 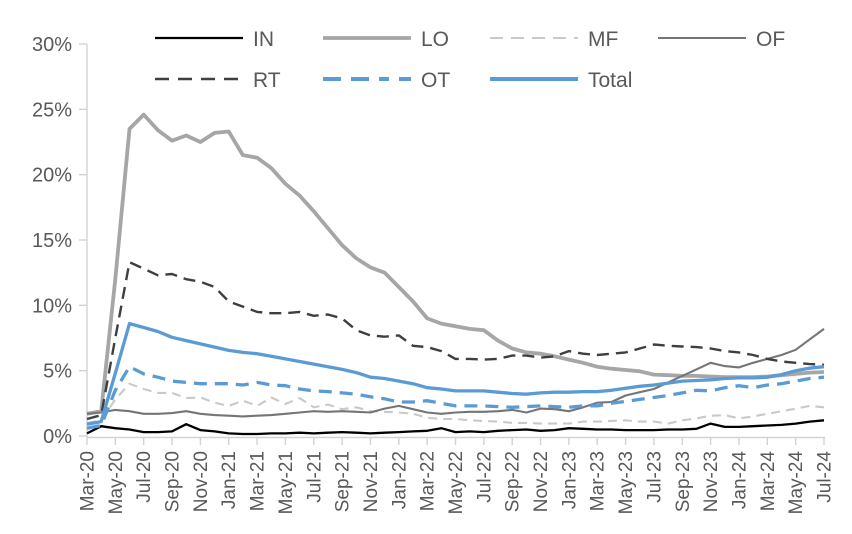 What do you see at coordinates (52, 45) in the screenshot?
I see `y-axis-label: 30%` at bounding box center [52, 45].